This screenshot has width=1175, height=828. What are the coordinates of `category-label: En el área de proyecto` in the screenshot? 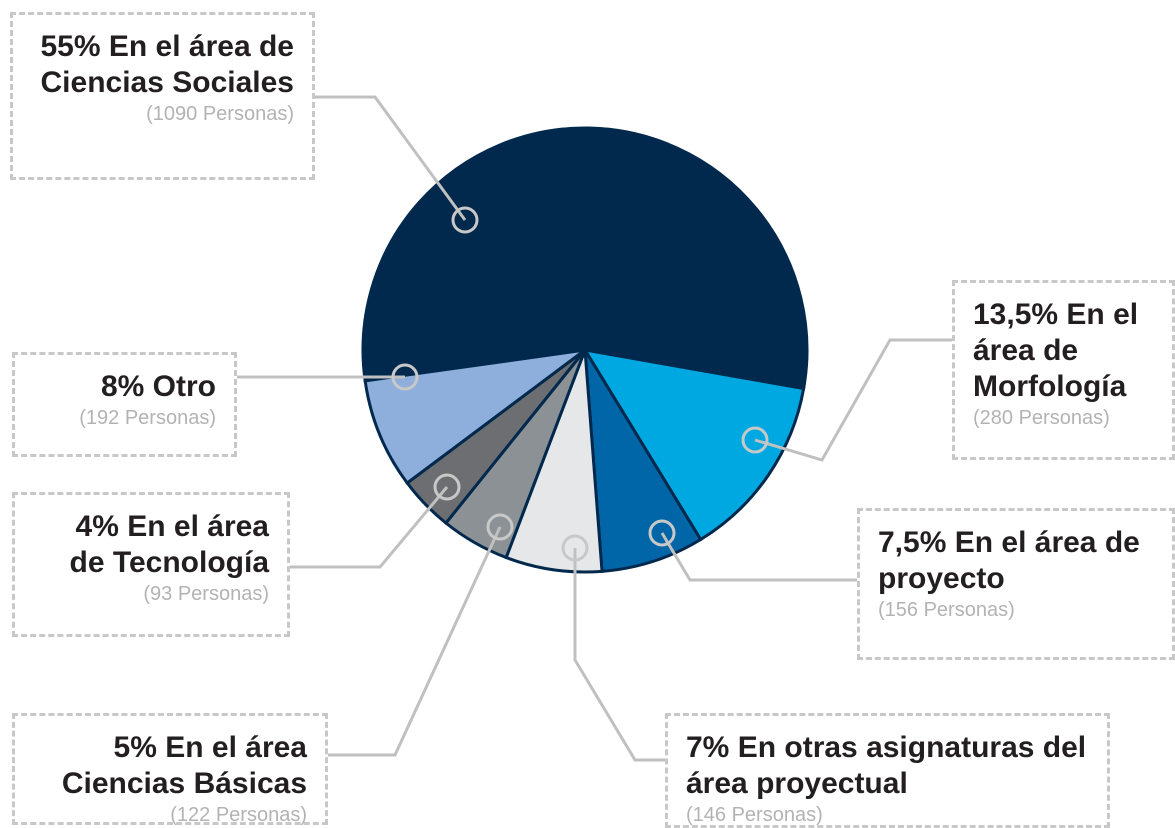 It's located at (1009, 560).